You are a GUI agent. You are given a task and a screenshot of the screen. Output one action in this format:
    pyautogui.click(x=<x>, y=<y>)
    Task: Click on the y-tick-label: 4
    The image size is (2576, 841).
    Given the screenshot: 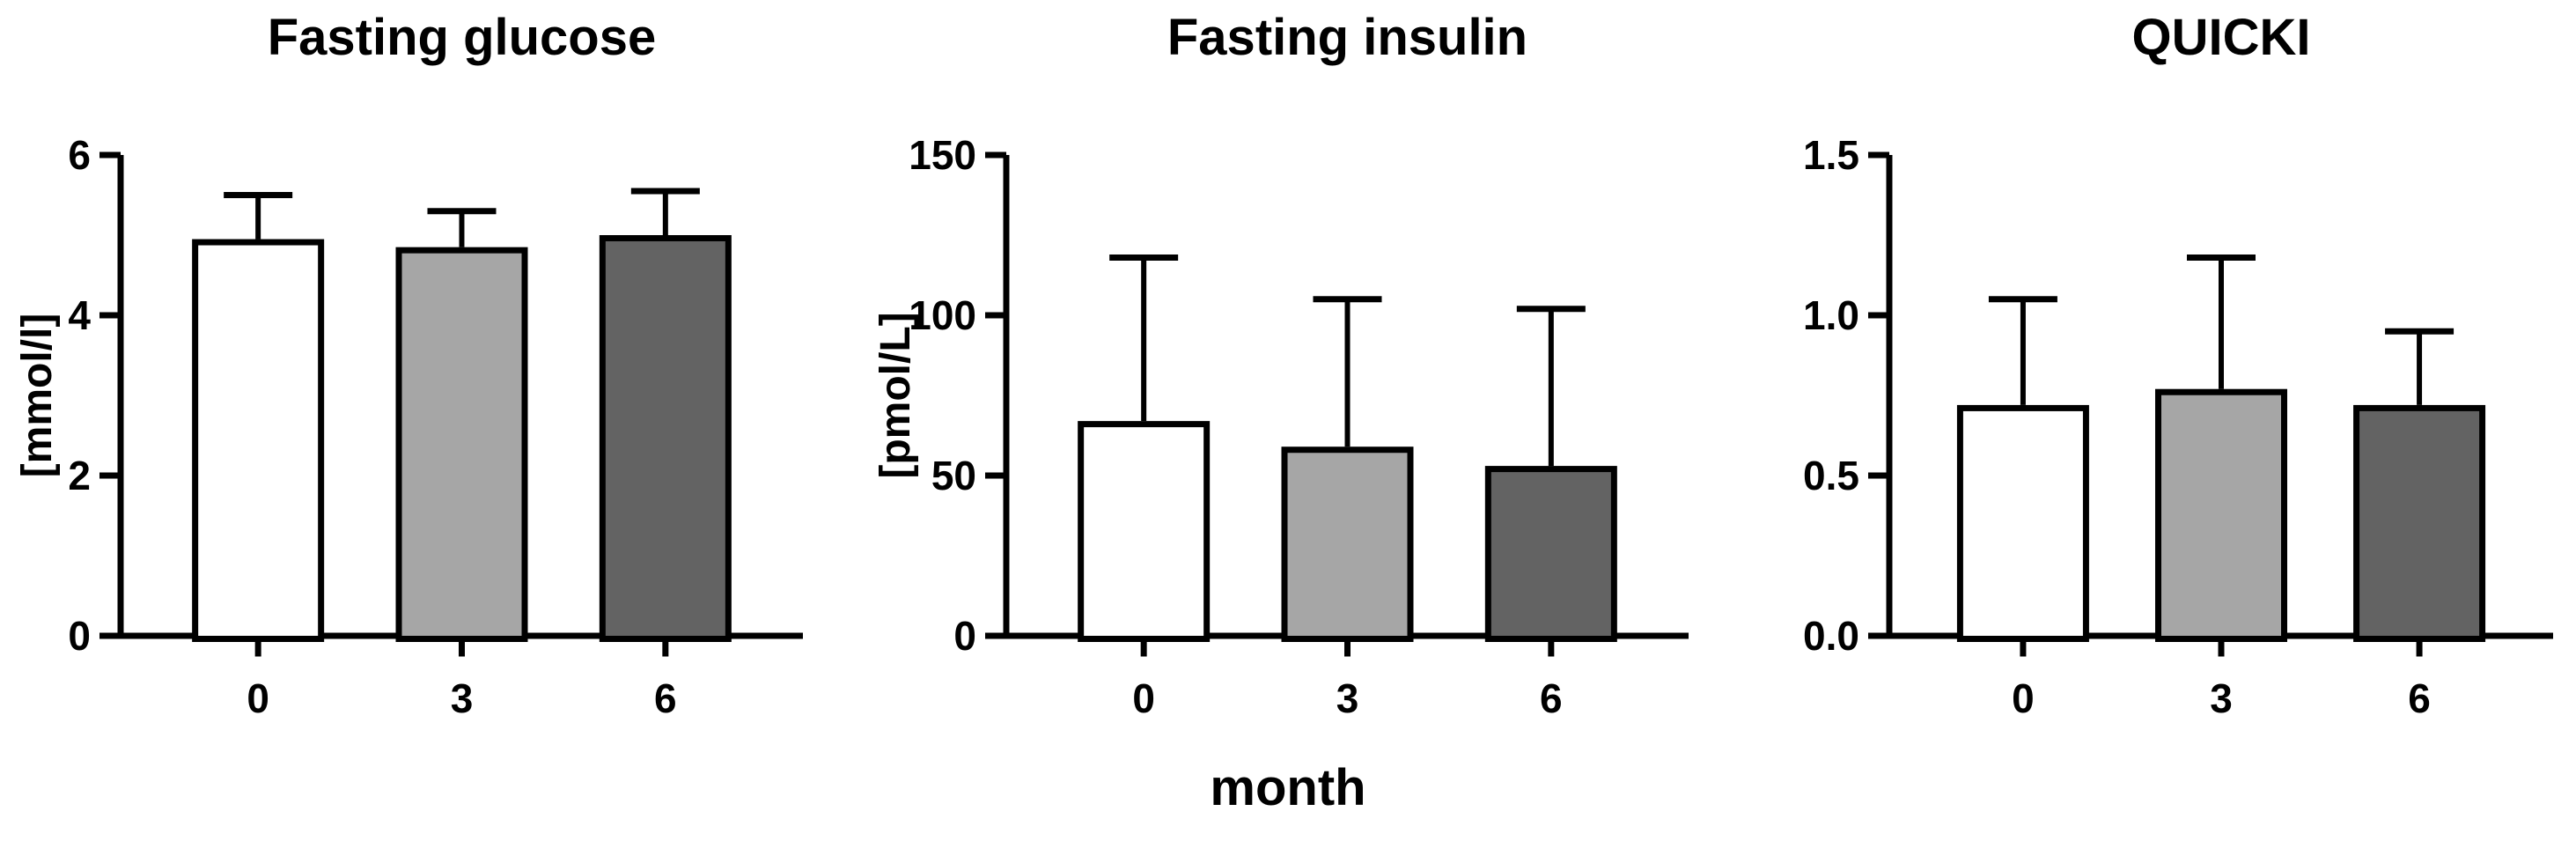 What is the action you would take?
    pyautogui.click(x=79, y=315)
    